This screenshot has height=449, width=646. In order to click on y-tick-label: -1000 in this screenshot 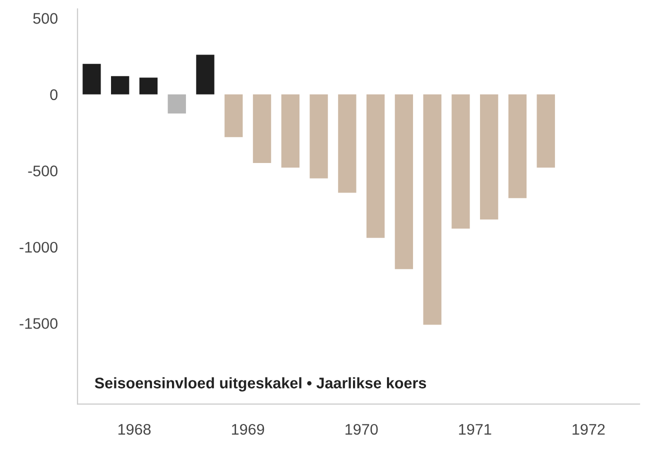, I will do `click(39, 247)`.